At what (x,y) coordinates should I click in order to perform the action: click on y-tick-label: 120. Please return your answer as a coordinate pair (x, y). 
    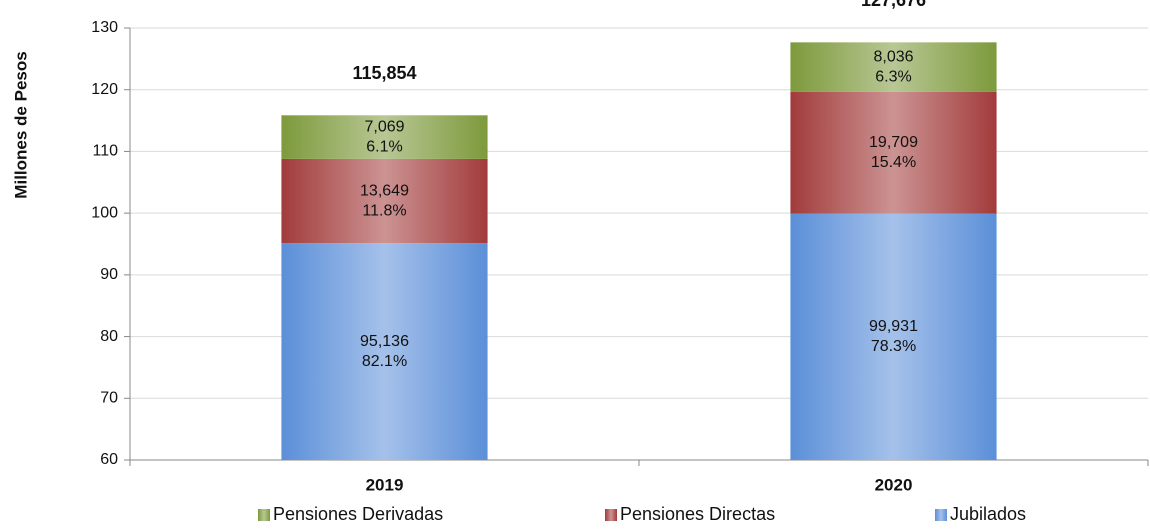
    Looking at the image, I should click on (104, 89).